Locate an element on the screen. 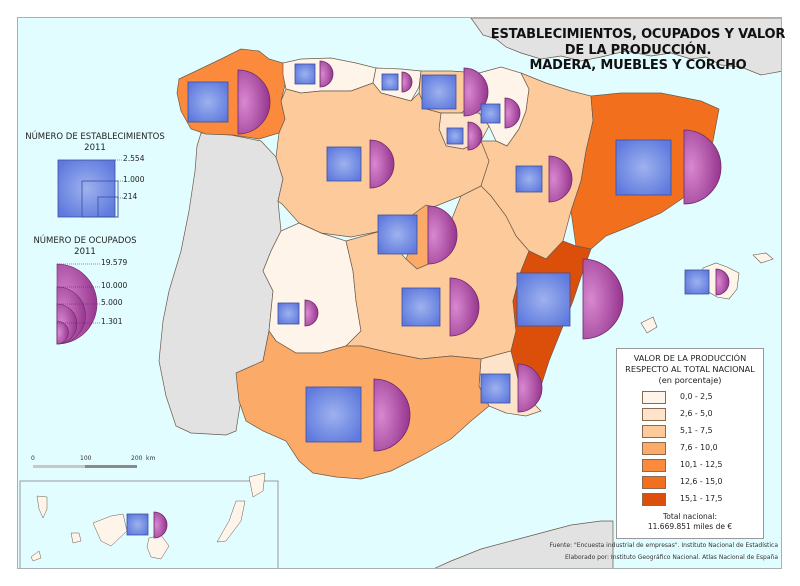 This screenshot has width=800, height=586. legend-valor-heading-1: VALOR DE LA PRODUCCIÓN is located at coordinates (690, 358).